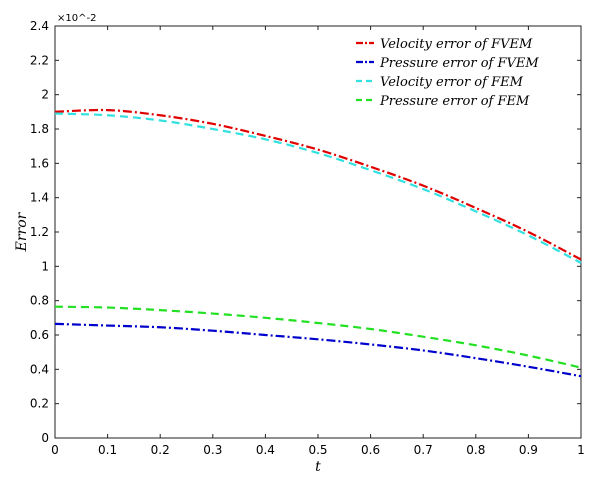 Image resolution: width=605 pixels, height=482 pixels. What do you see at coordinates (39, 198) in the screenshot?
I see `y-tick-label: 1.4` at bounding box center [39, 198].